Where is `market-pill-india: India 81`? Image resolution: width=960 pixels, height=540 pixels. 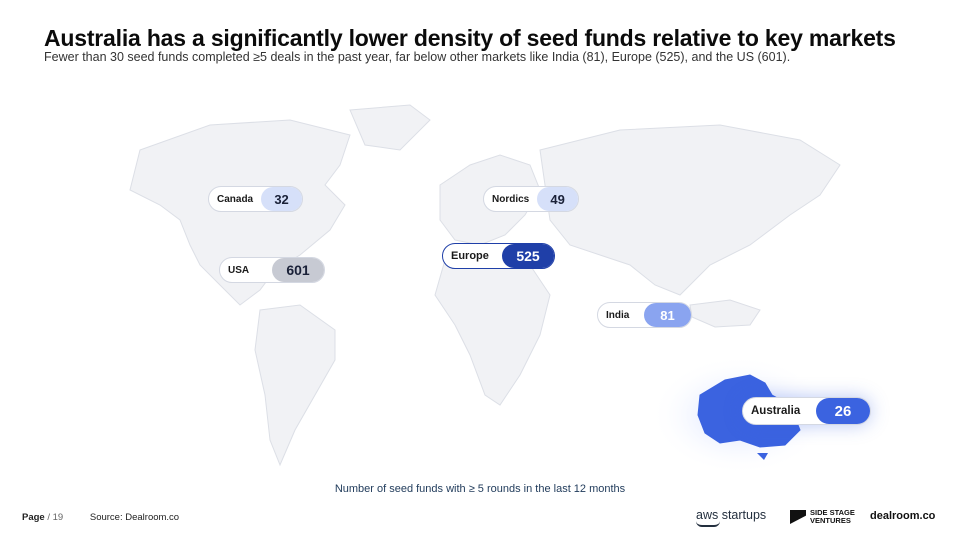 market-pill-india: India 81 is located at coordinates (644, 315).